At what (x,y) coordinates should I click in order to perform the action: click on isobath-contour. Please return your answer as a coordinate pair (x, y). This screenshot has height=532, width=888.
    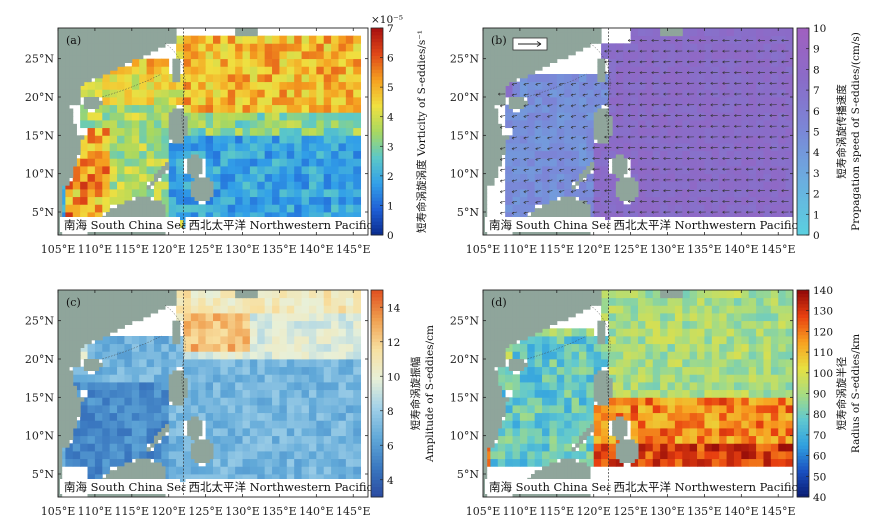
    Looking at the image, I should click on (132, 85).